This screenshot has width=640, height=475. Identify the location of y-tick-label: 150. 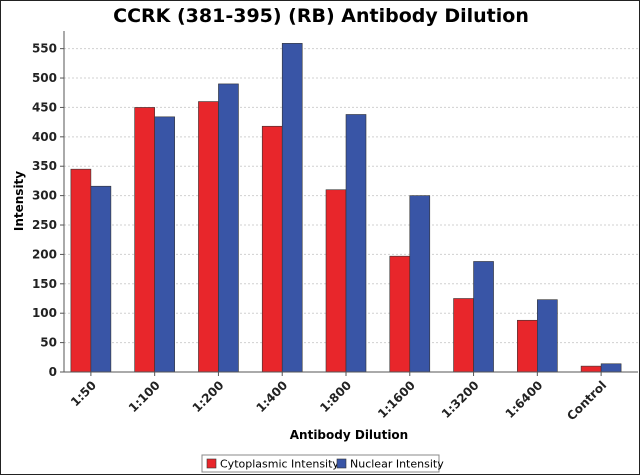
(44, 284).